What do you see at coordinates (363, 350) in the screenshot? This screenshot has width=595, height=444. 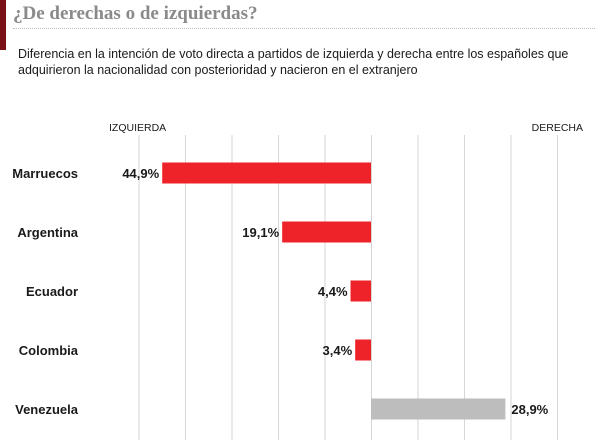 I see `bar-colombia` at bounding box center [363, 350].